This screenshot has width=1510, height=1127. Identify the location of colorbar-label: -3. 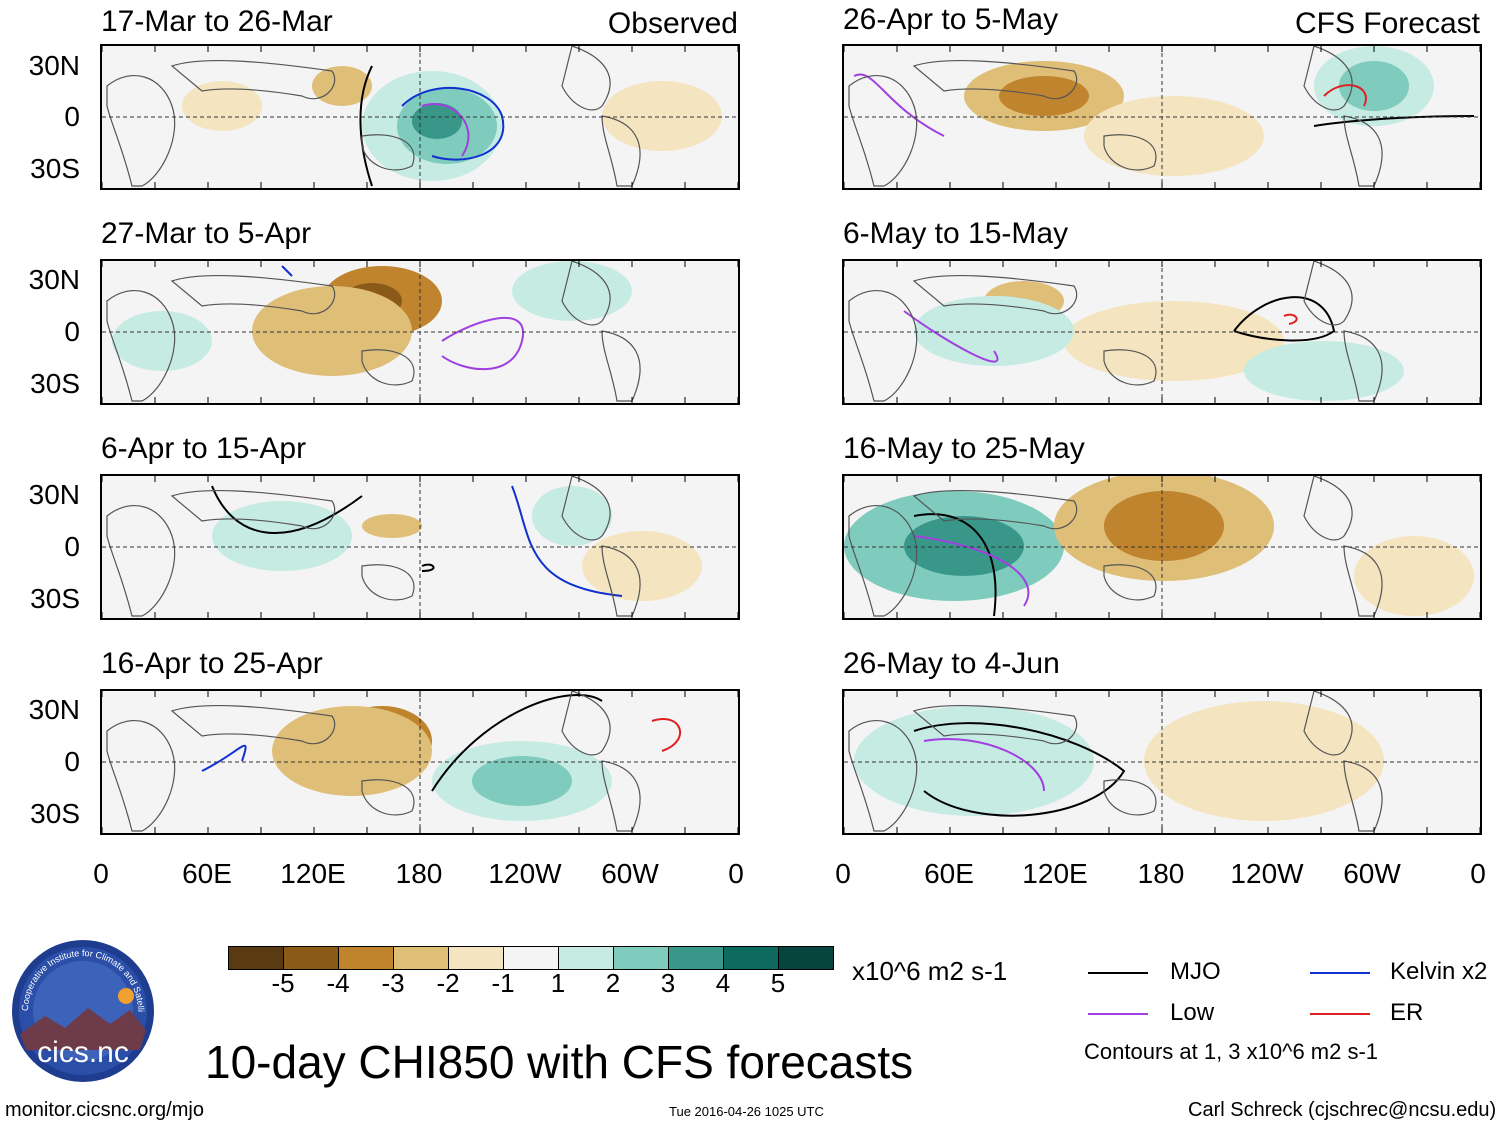
(393, 983).